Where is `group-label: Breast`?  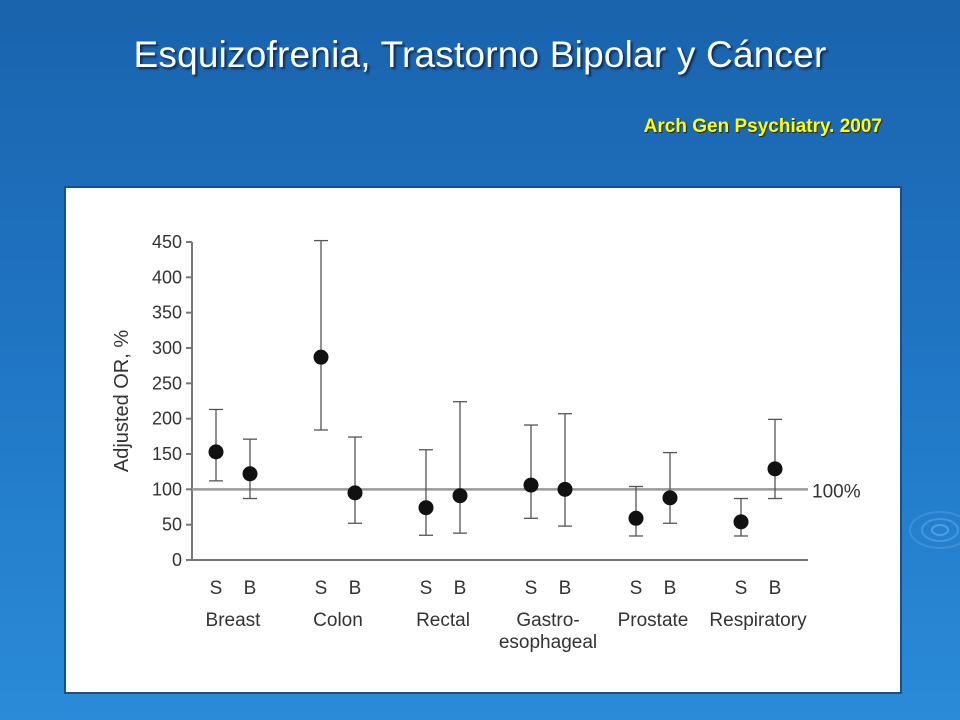
group-label: Breast is located at coordinates (234, 620).